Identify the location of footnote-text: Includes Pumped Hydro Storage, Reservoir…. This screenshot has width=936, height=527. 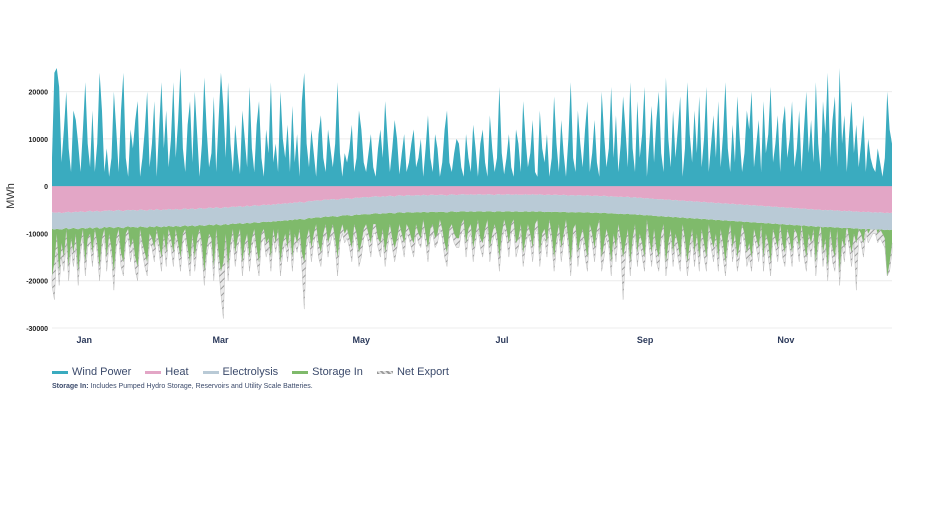
(200, 386).